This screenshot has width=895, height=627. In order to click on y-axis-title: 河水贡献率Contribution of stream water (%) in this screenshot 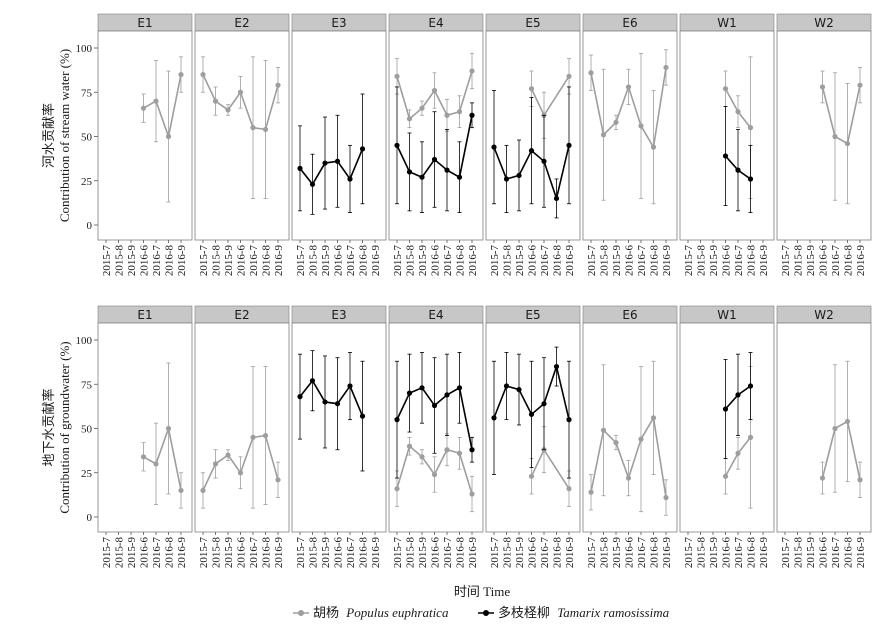, I will do `click(56, 135)`.